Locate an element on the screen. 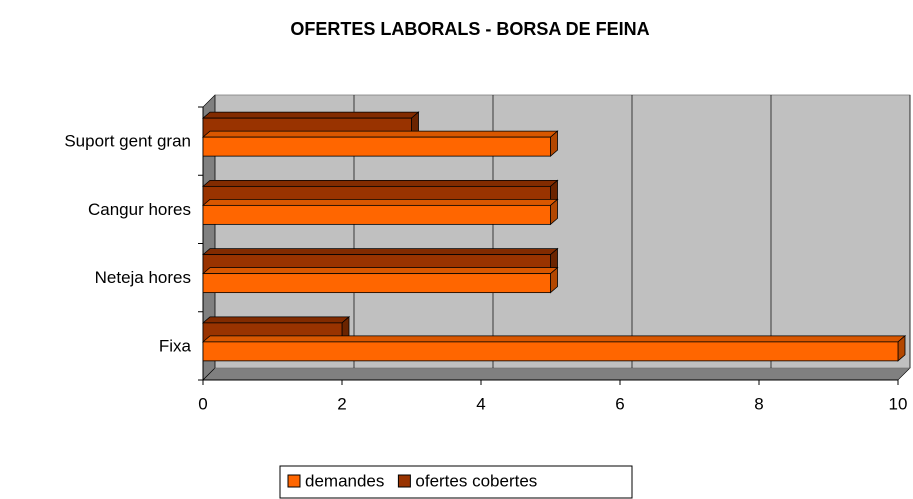 This screenshot has width=913, height=499. x-tick-label: 2 is located at coordinates (341, 403).